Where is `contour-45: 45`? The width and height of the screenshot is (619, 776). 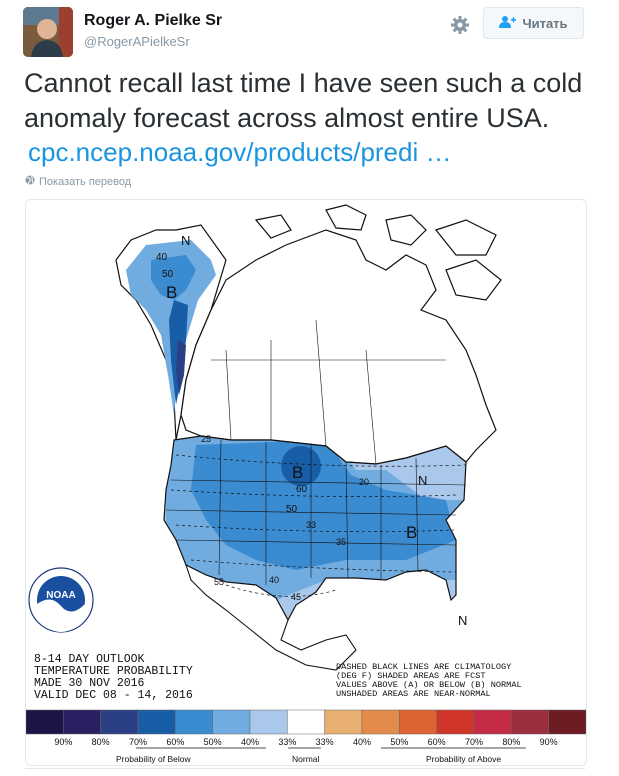
contour-45: 45 is located at coordinates (296, 597).